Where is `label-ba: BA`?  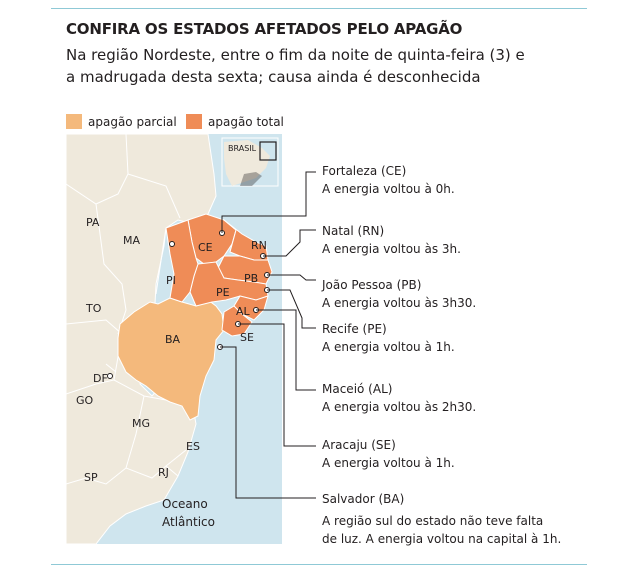
label-ba: BA is located at coordinates (173, 339).